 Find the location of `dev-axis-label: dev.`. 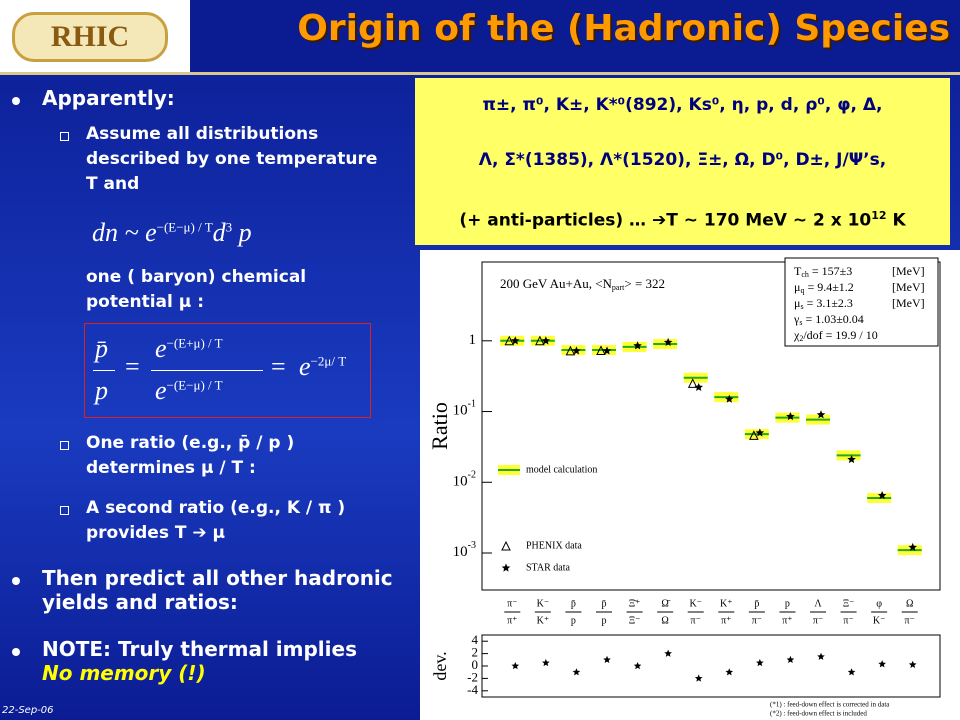

dev-axis-label: dev. is located at coordinates (440, 665).